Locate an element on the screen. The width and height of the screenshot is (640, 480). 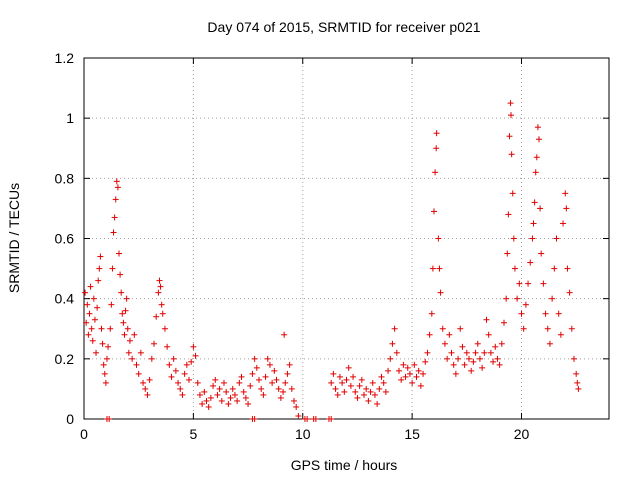
x-tick-label: 10 is located at coordinates (303, 434).